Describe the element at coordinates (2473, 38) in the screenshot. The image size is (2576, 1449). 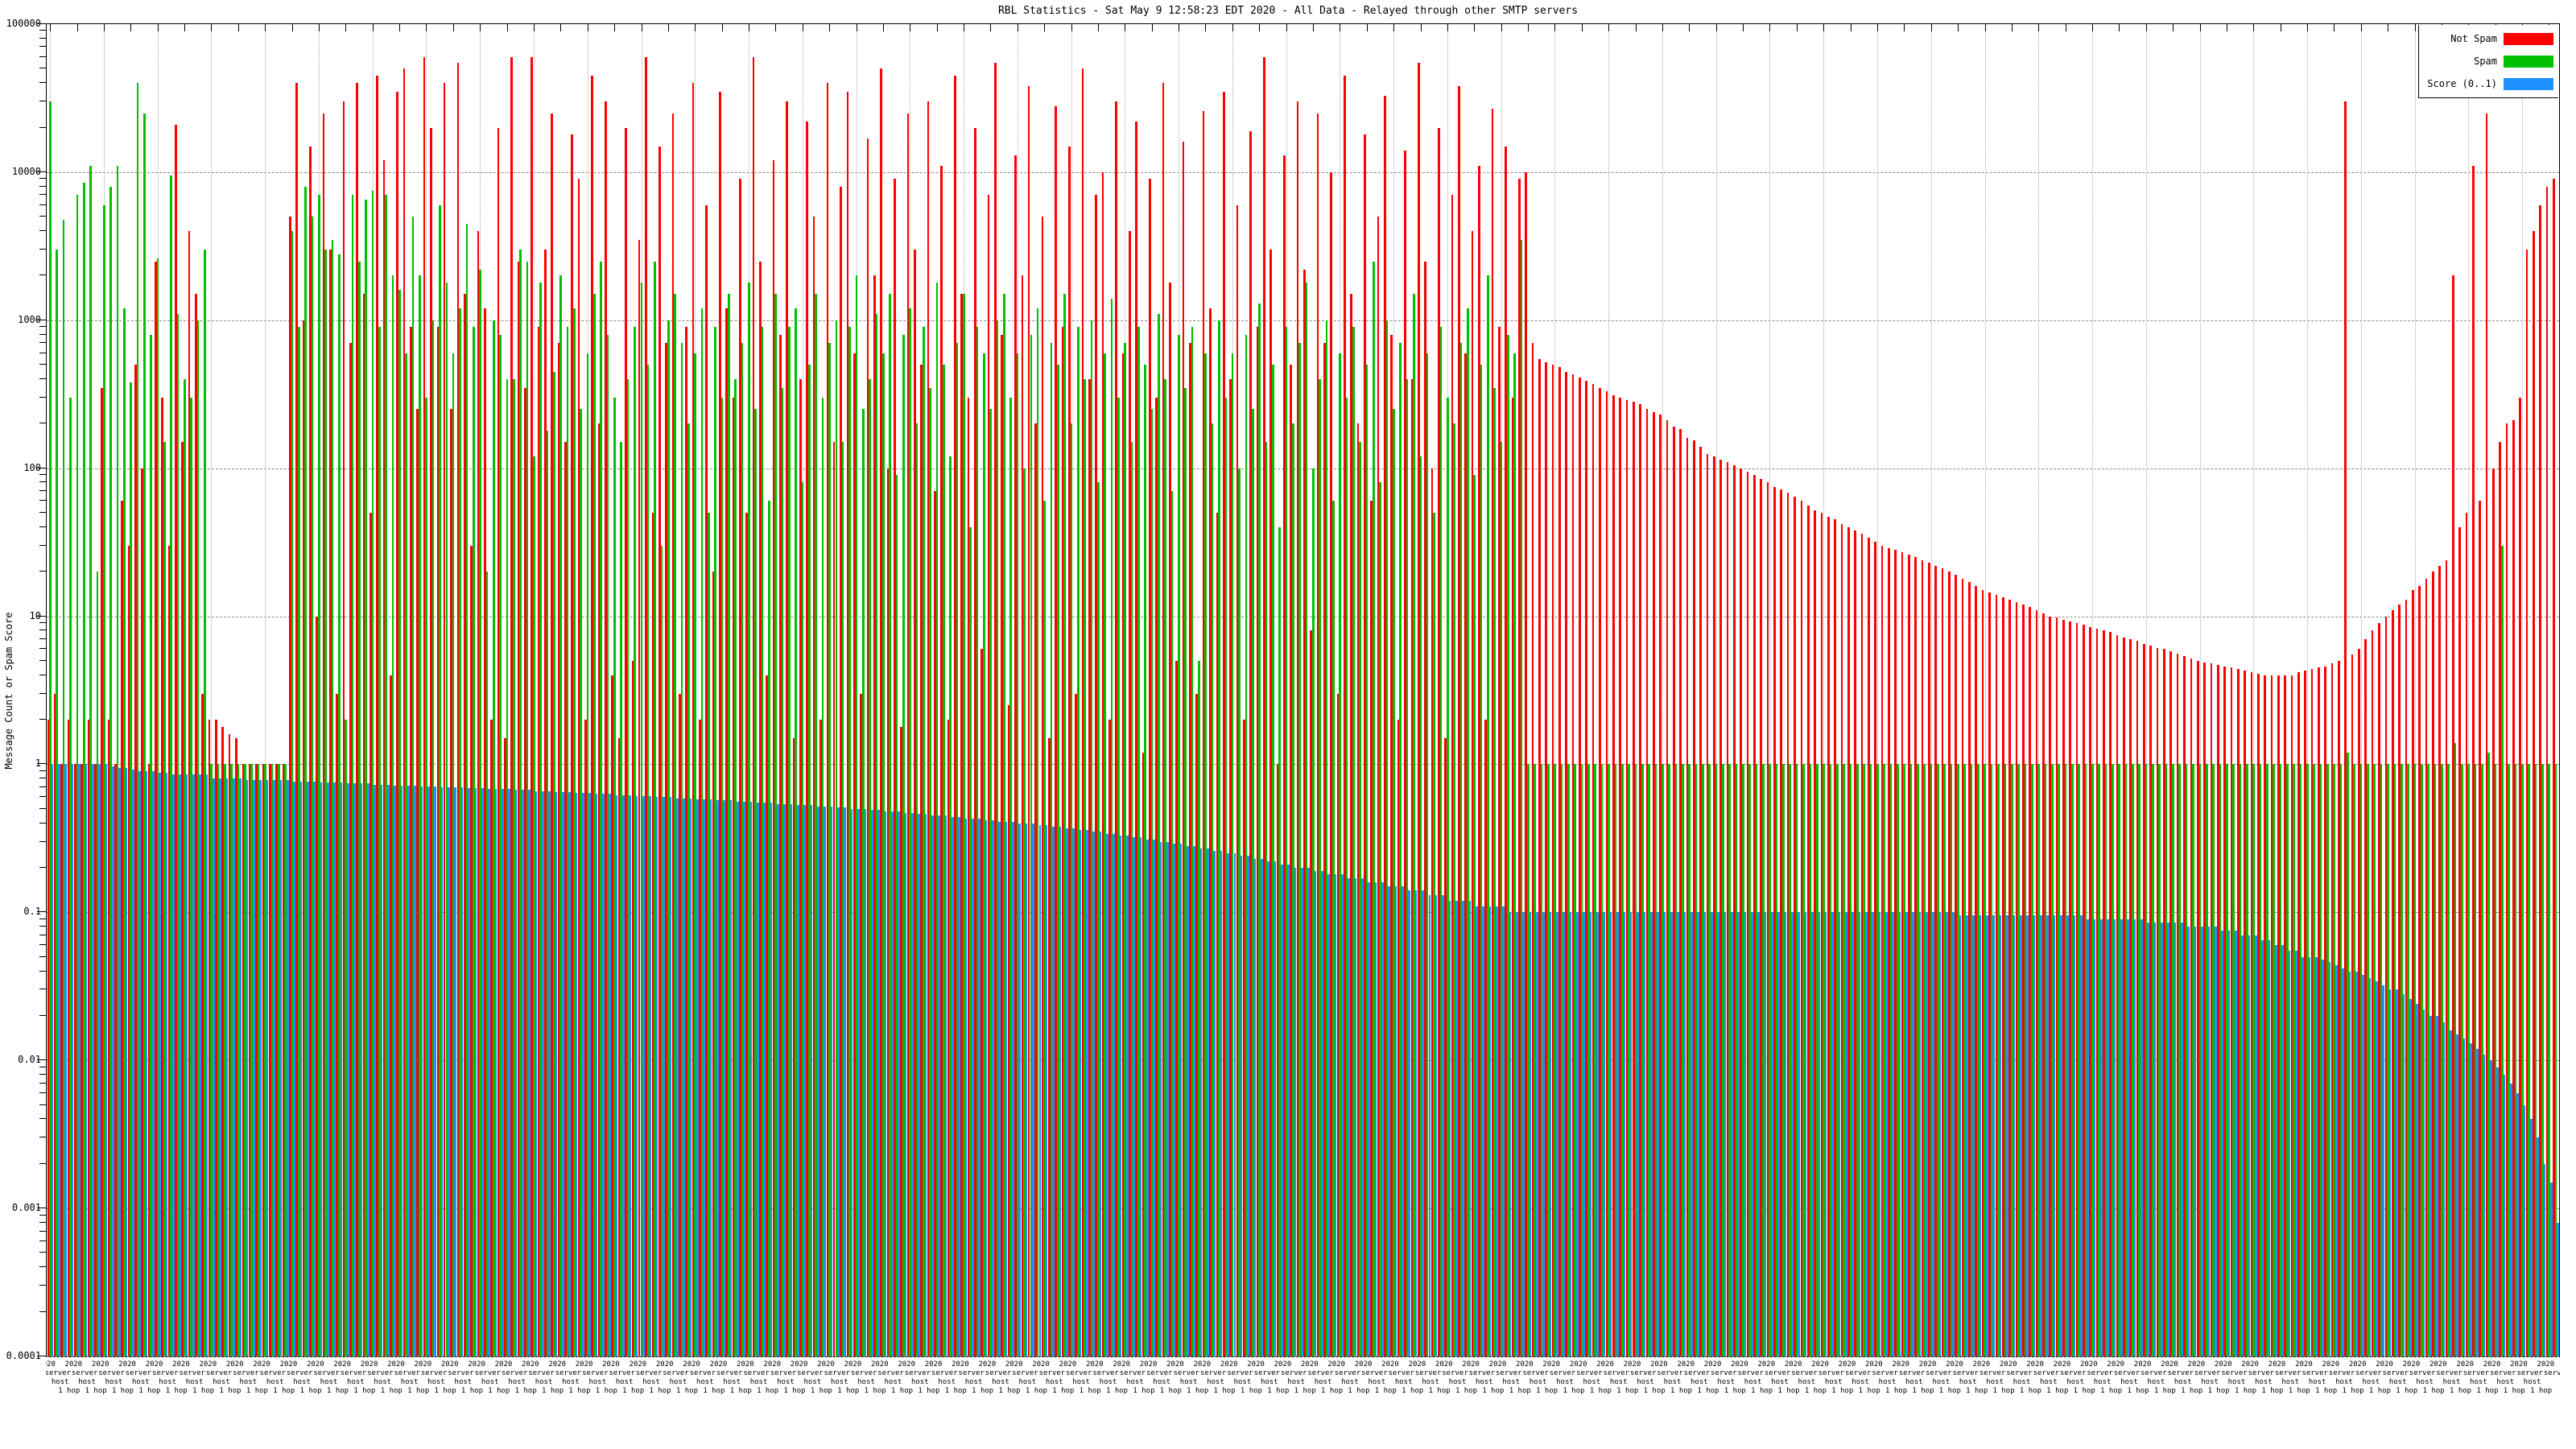
I see `legend-label-notspam: Not Spam` at that location.